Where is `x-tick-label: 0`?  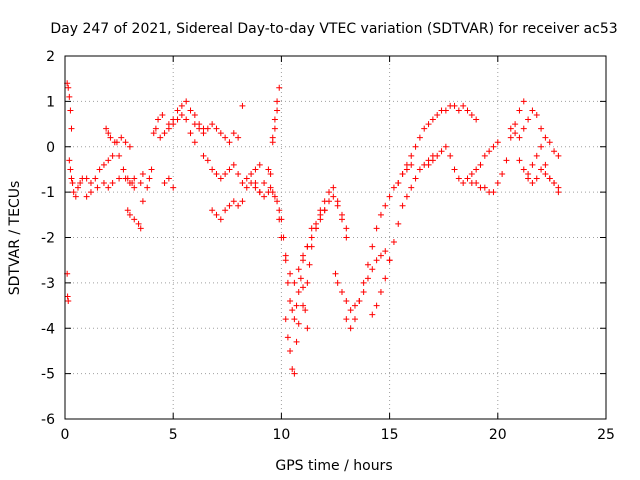 x-tick-label: 0 is located at coordinates (65, 435).